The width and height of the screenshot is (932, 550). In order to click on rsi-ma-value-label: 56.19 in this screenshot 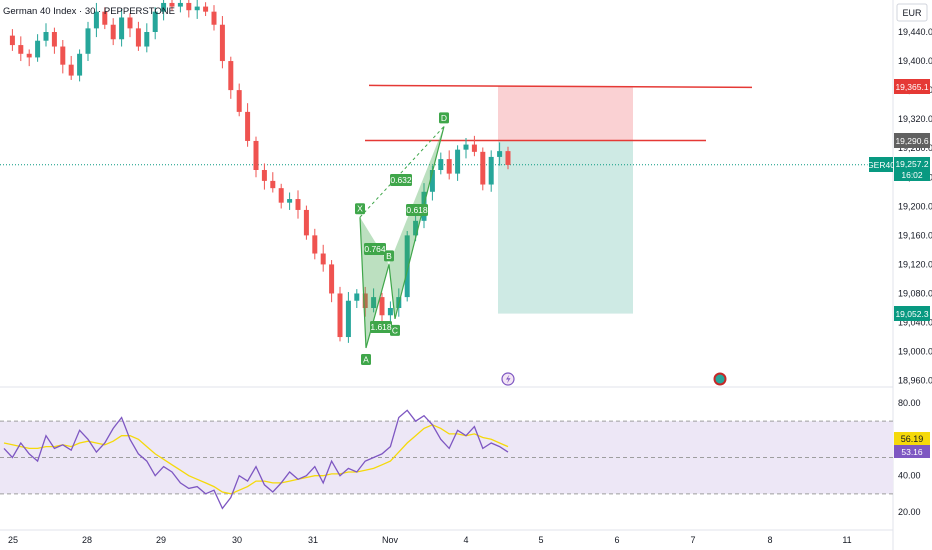, I will do `click(912, 438)`.